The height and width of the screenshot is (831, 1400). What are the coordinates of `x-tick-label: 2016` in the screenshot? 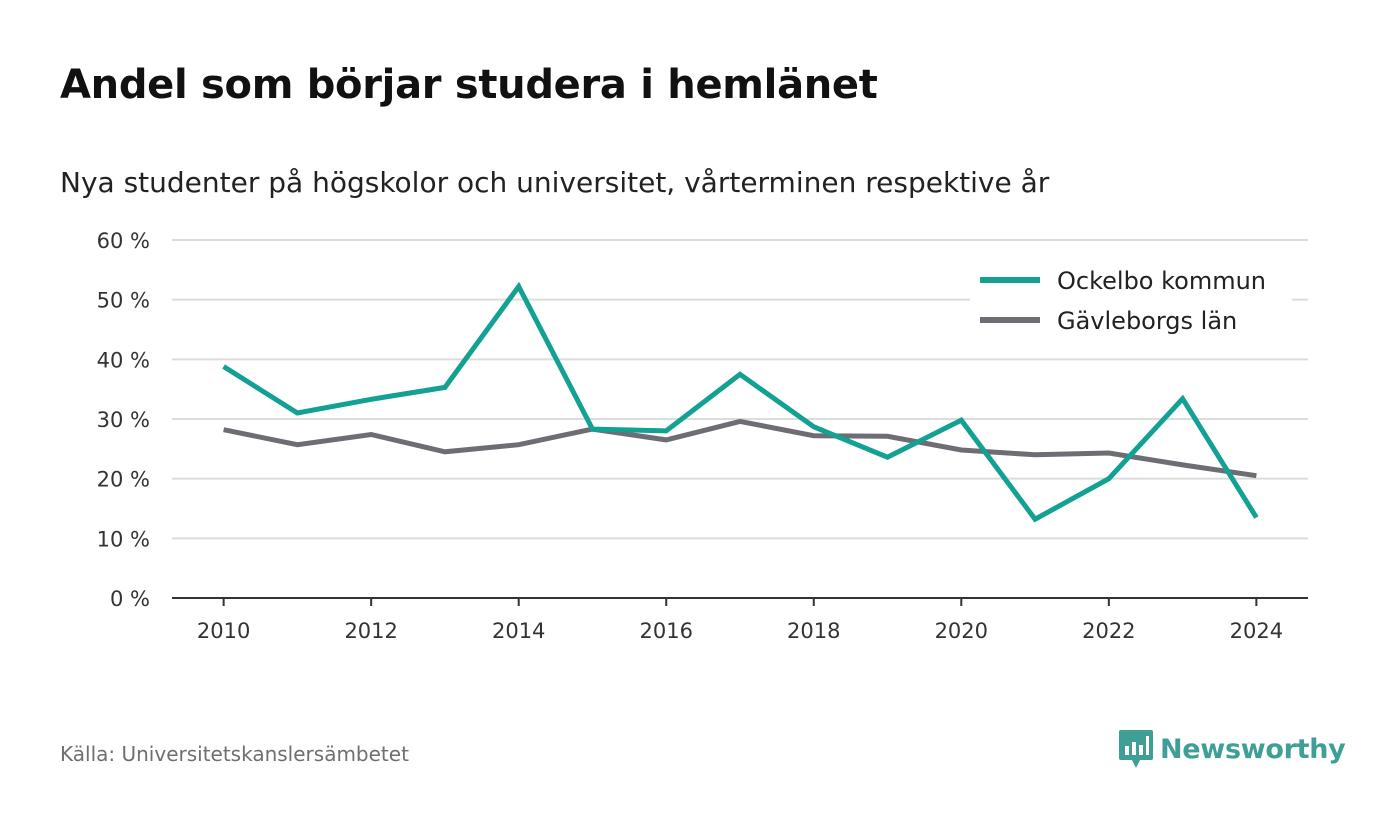 It's located at (666, 631).